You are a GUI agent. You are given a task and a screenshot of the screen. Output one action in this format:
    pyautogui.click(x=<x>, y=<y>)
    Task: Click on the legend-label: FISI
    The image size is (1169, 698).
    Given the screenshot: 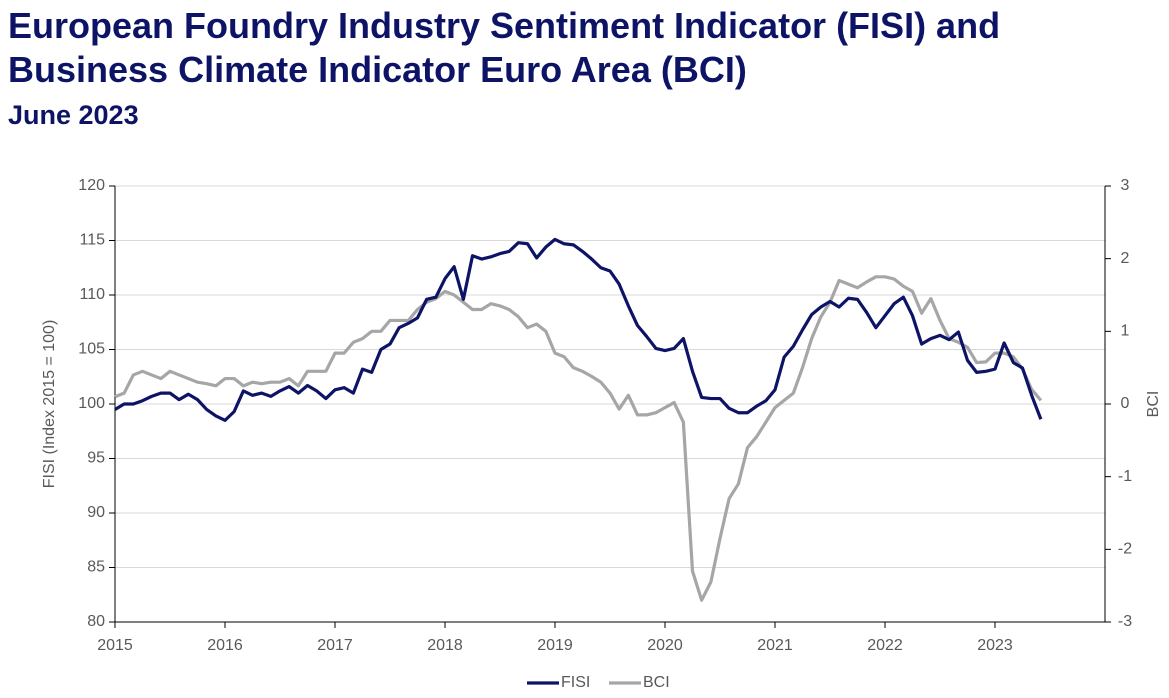 What is the action you would take?
    pyautogui.click(x=575, y=682)
    